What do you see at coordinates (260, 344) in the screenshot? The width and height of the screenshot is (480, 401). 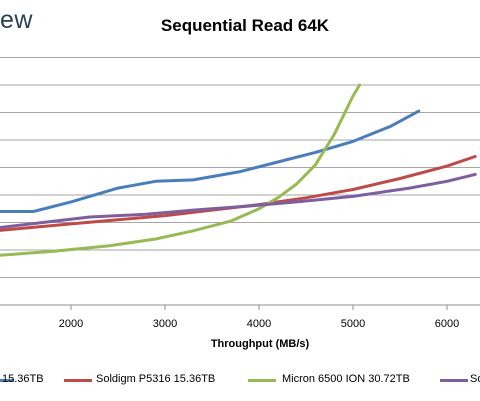 I see `x-axis-title: Throughput (MB/s)` at bounding box center [260, 344].